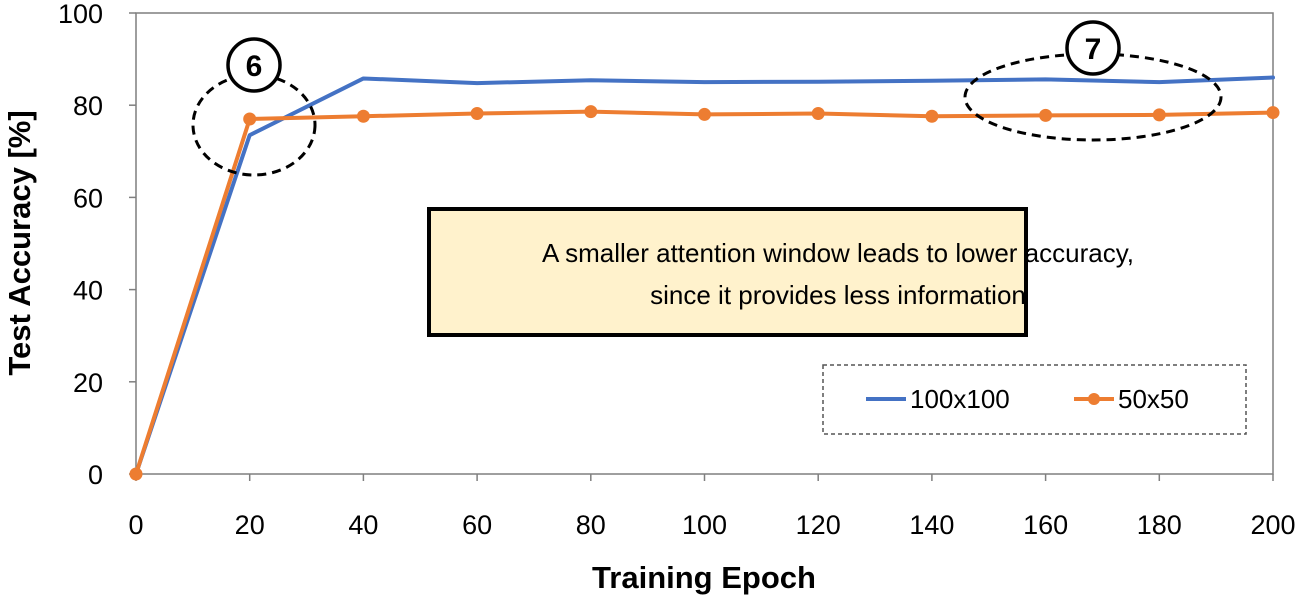 The image size is (1300, 597). What do you see at coordinates (135, 525) in the screenshot?
I see `x-tick-label: 0` at bounding box center [135, 525].